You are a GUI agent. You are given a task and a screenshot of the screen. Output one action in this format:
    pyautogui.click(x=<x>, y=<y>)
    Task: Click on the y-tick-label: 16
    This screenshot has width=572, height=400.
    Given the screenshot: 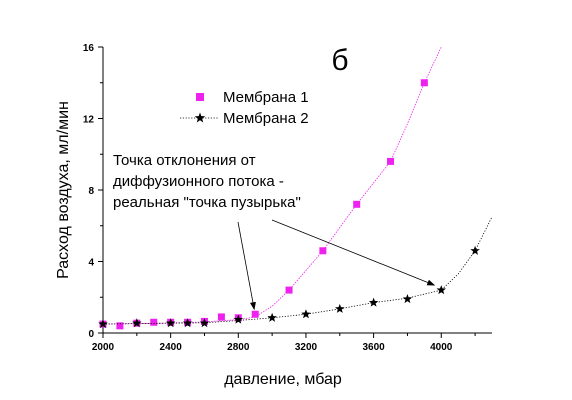 What is the action you would take?
    pyautogui.click(x=89, y=48)
    